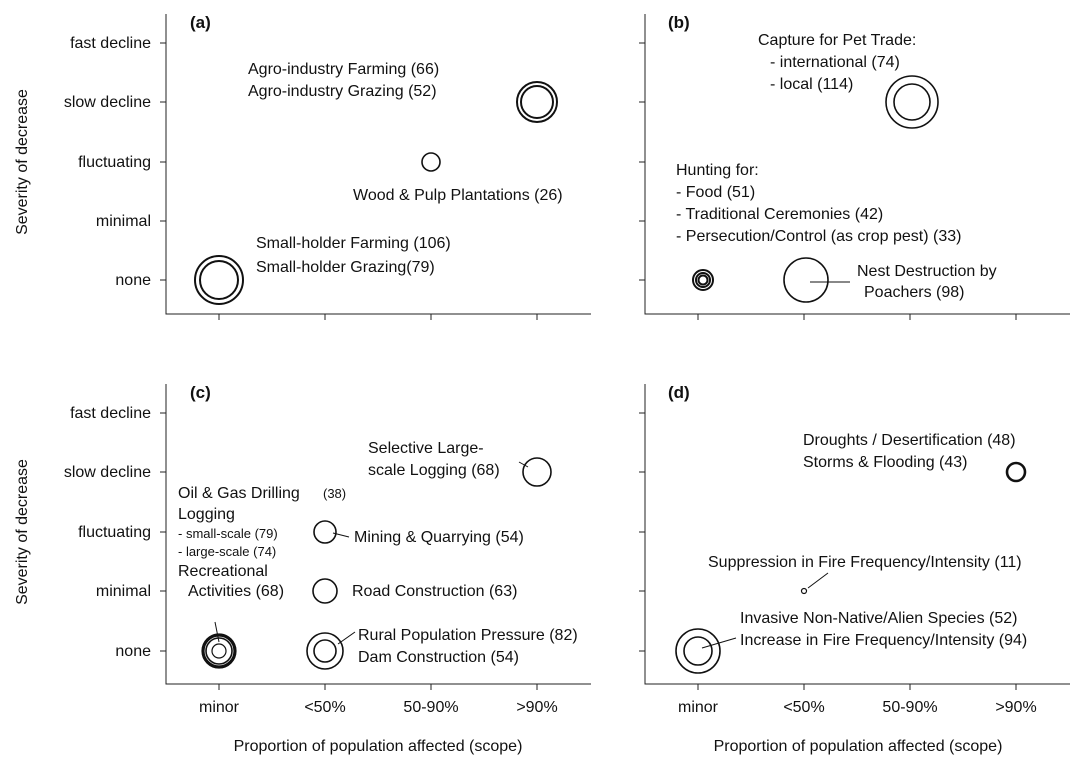 This screenshot has width=1072, height=759. Describe the element at coordinates (909, 440) in the screenshot. I see `panel-d-annotation-droughts: Droughts / Desertification (48)` at that location.